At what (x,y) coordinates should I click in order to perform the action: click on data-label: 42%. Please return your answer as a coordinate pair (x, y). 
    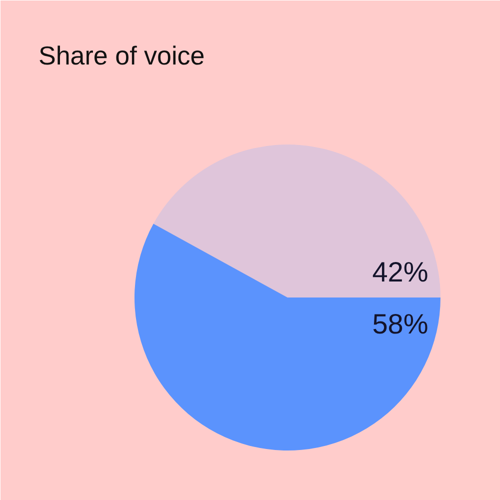
    Looking at the image, I should click on (400, 272).